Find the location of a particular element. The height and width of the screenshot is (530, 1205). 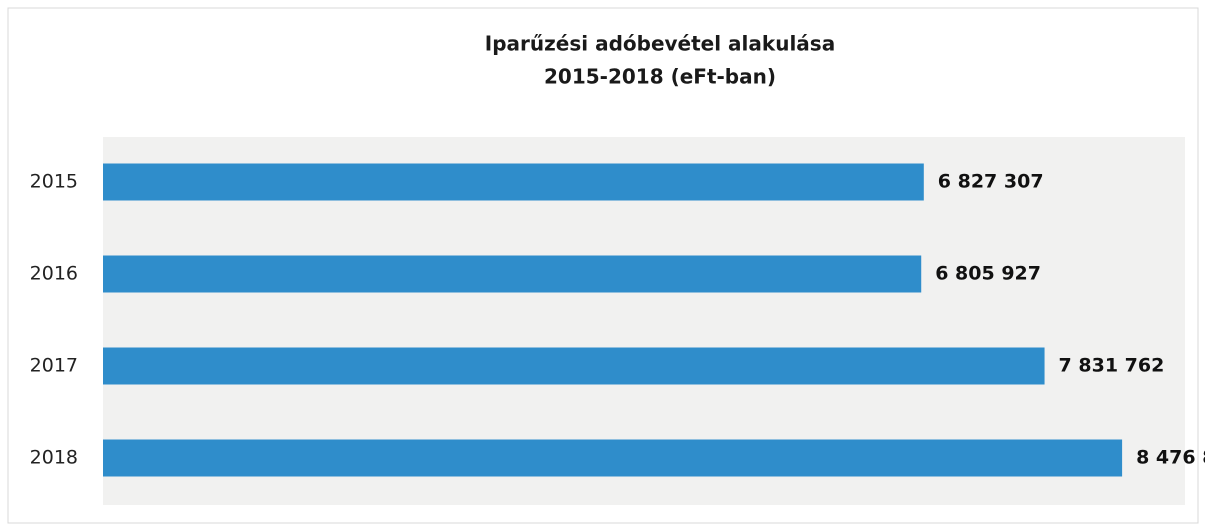

y-tick-label: 2017 is located at coordinates (54, 366).